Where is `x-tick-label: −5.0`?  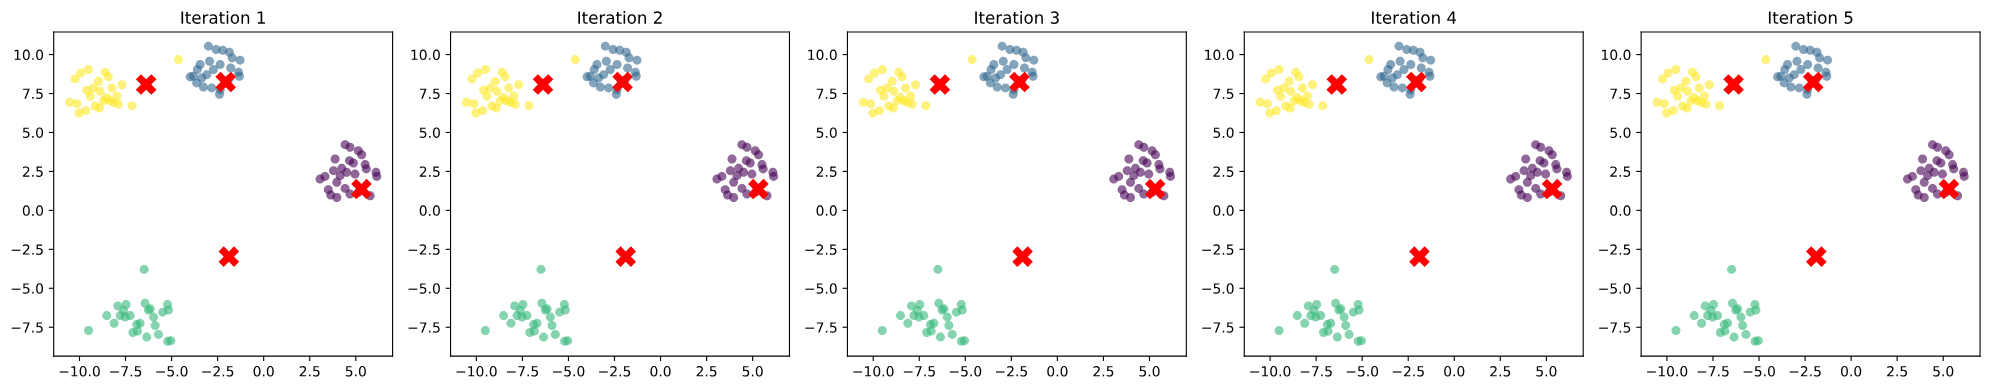
x-tick-label: −5.0 is located at coordinates (1362, 371).